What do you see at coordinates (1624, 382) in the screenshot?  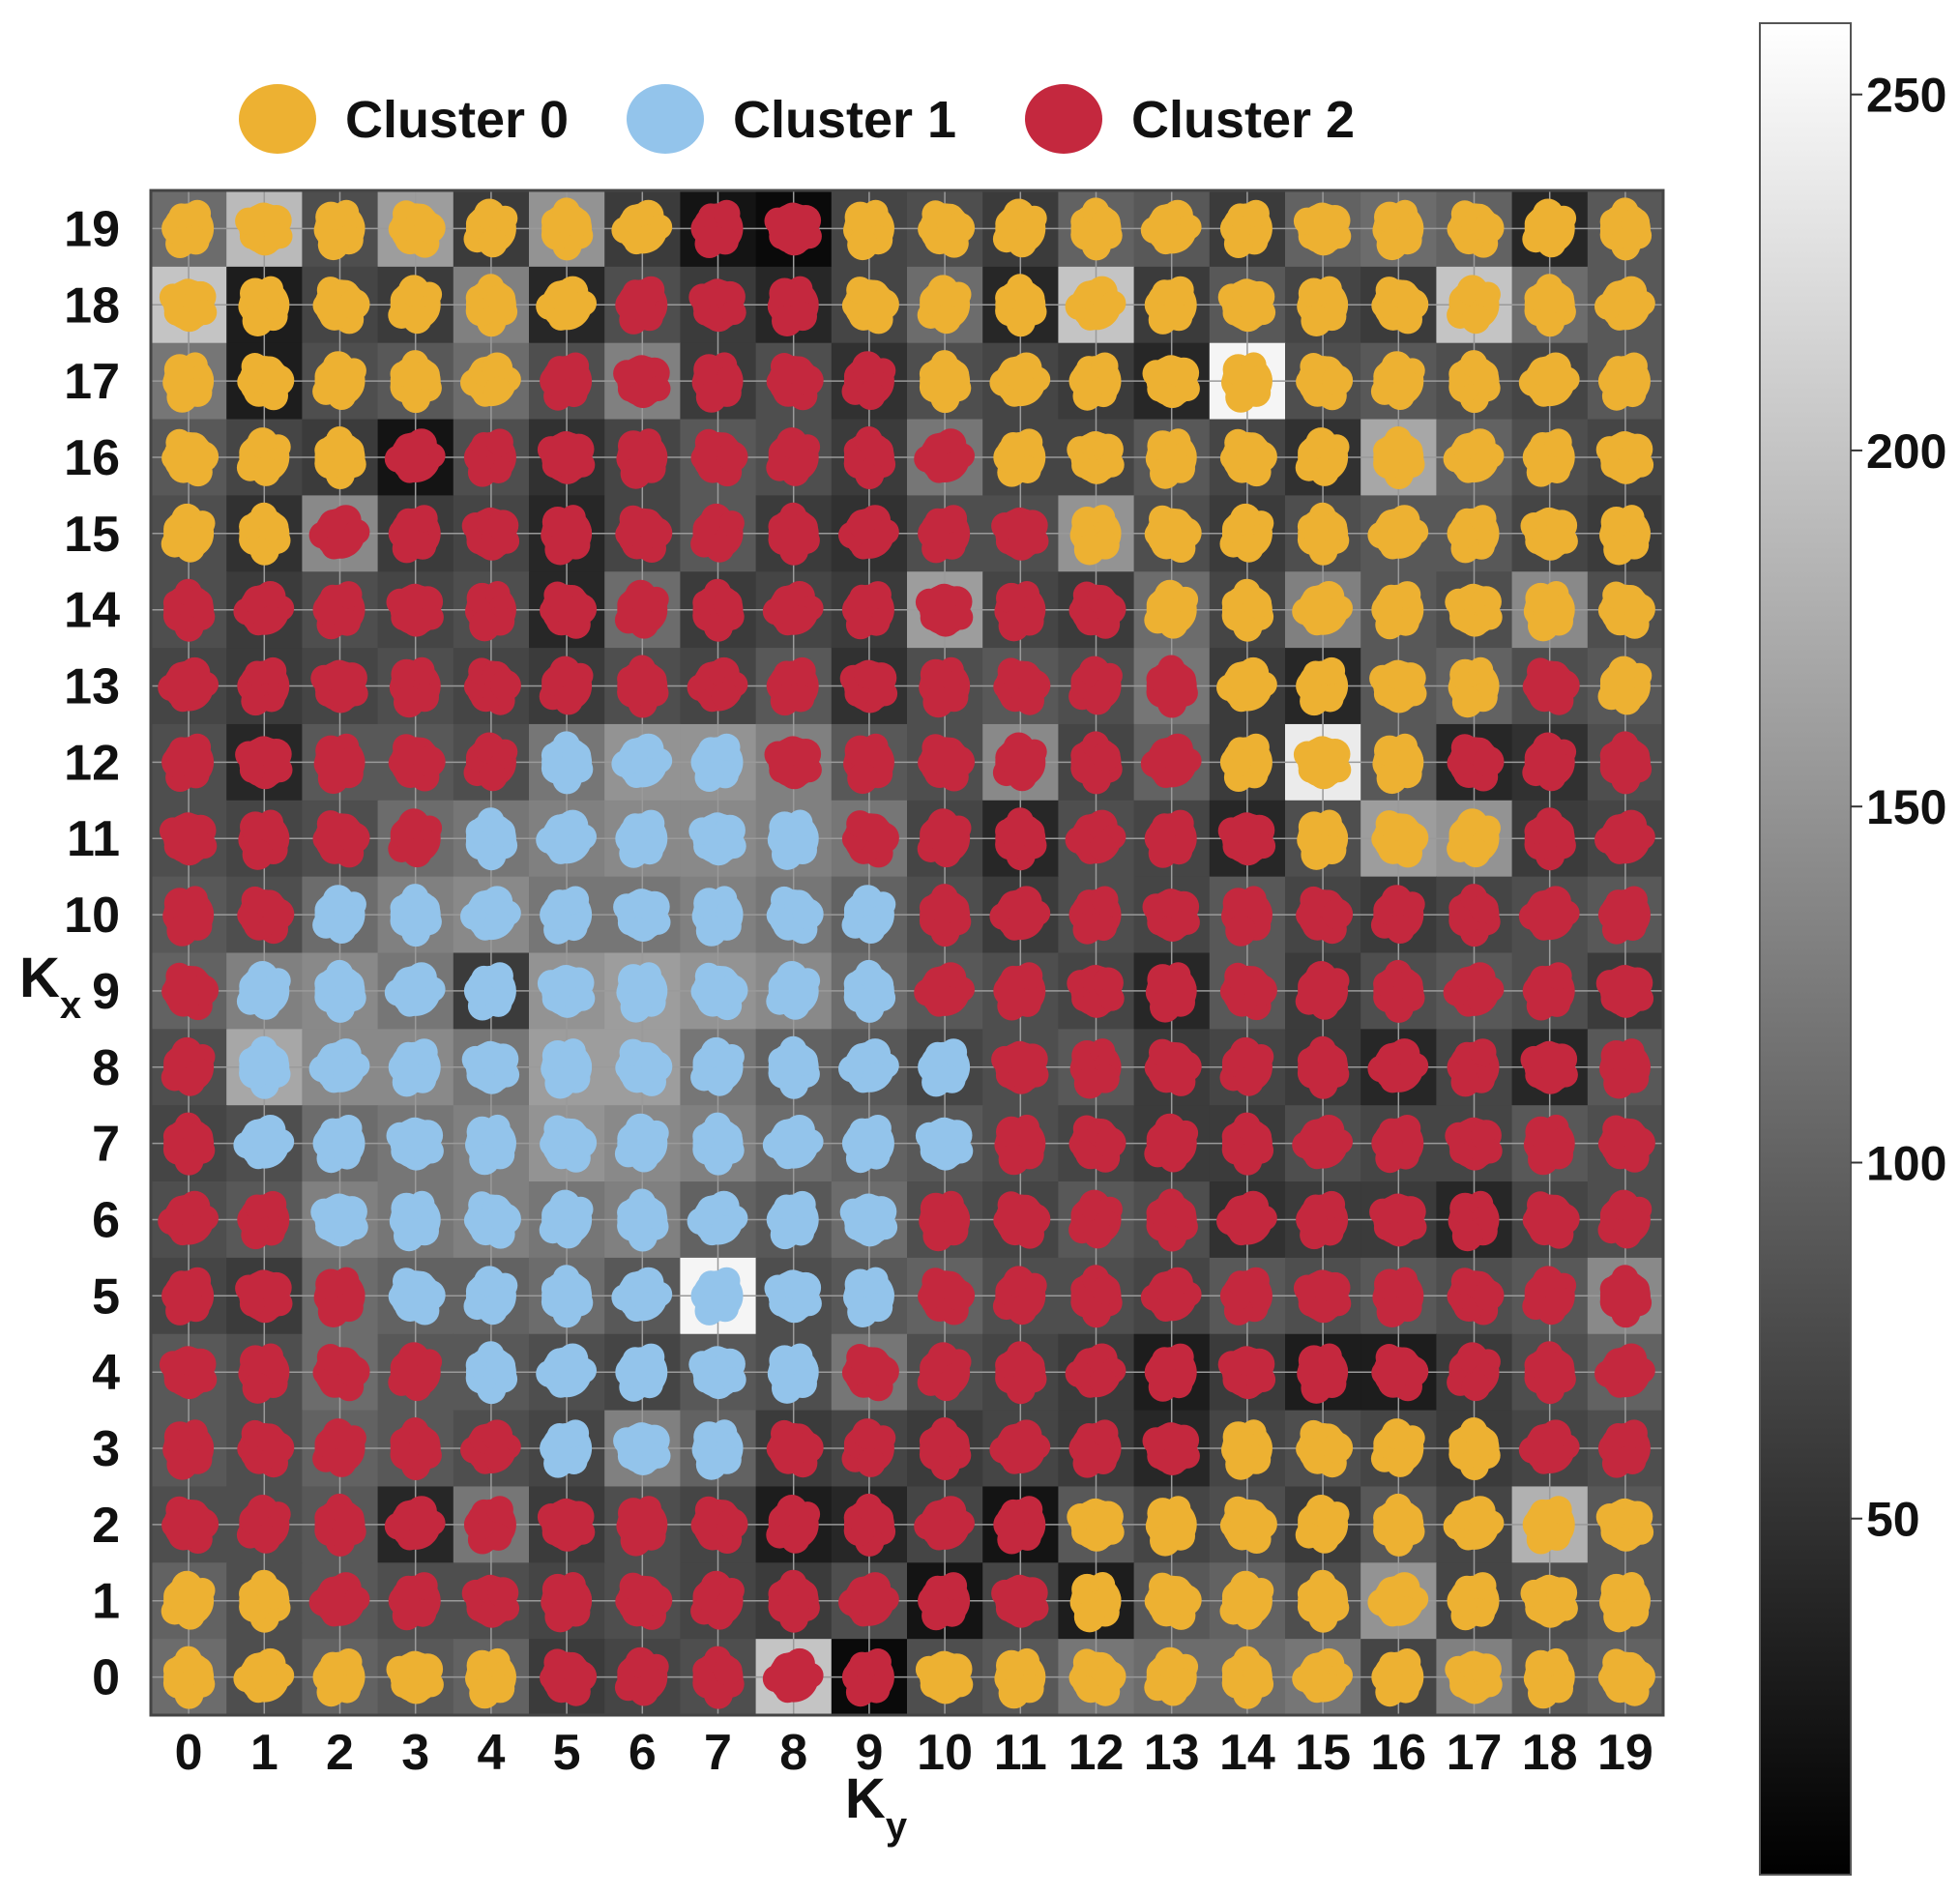 I see `cluster-blob-kx17-ky19` at bounding box center [1624, 382].